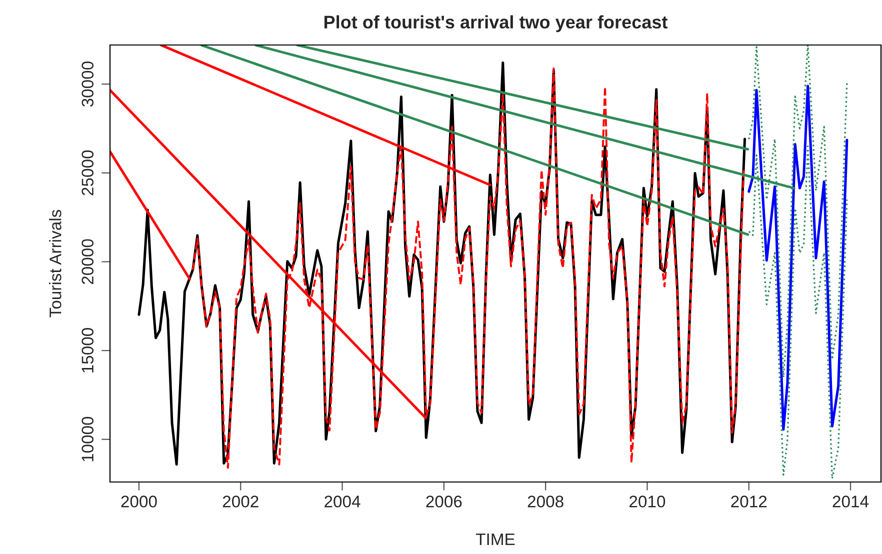 This screenshot has height=554, width=882. Describe the element at coordinates (88, 439) in the screenshot. I see `y-tick-label: 10000` at that location.